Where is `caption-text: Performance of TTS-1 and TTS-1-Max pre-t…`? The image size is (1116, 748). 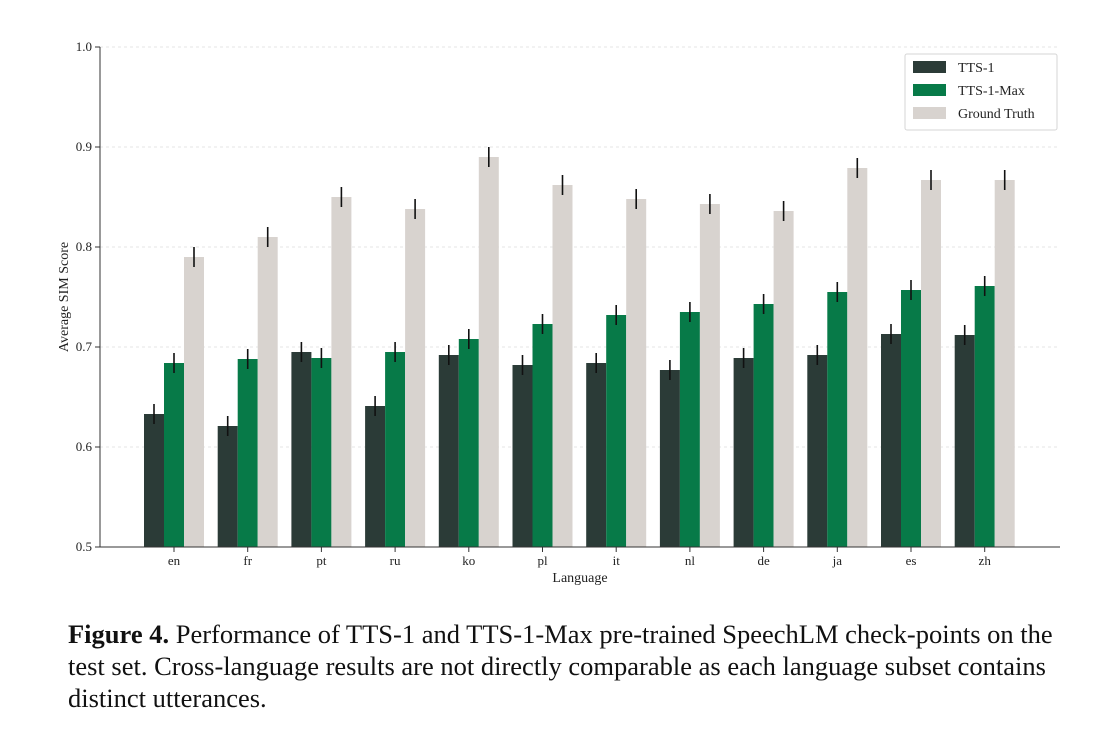 caption-text: Performance of TTS-1 and TTS-1-Max pre-t… is located at coordinates (560, 666).